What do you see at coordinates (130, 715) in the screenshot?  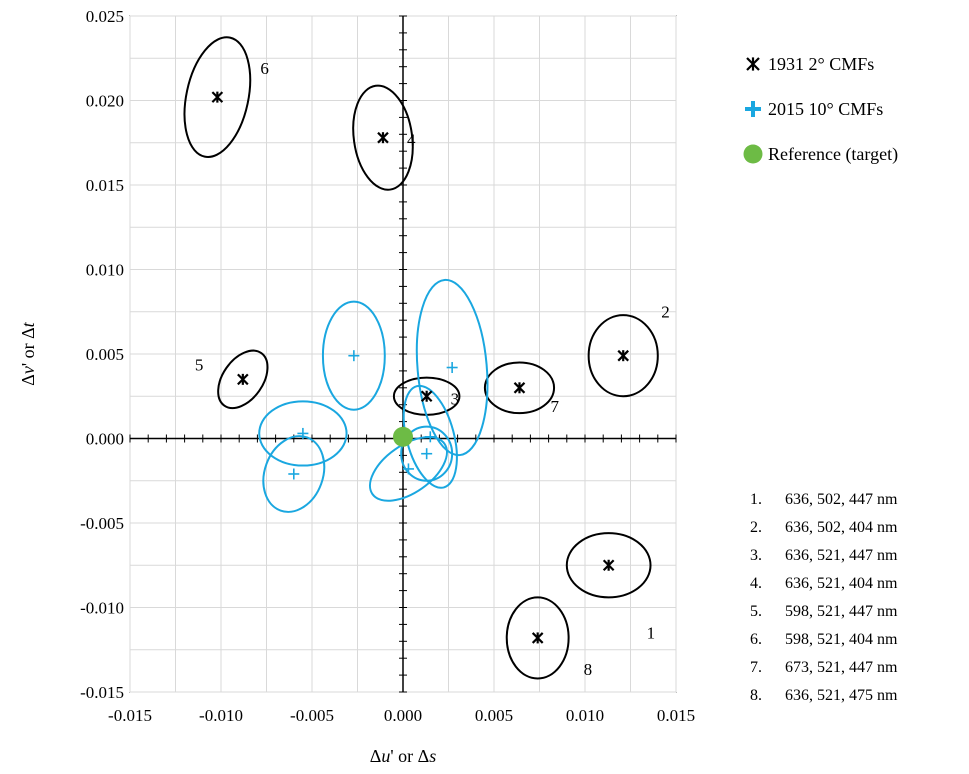 I see `x-tick-label: -0.015` at bounding box center [130, 715].